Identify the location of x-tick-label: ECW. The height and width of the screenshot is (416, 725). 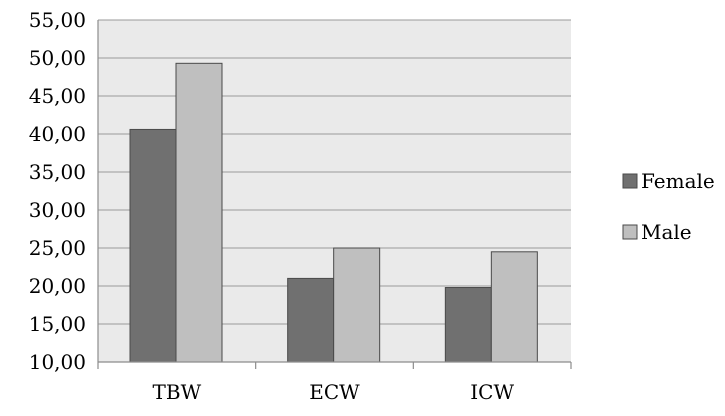
(334, 392).